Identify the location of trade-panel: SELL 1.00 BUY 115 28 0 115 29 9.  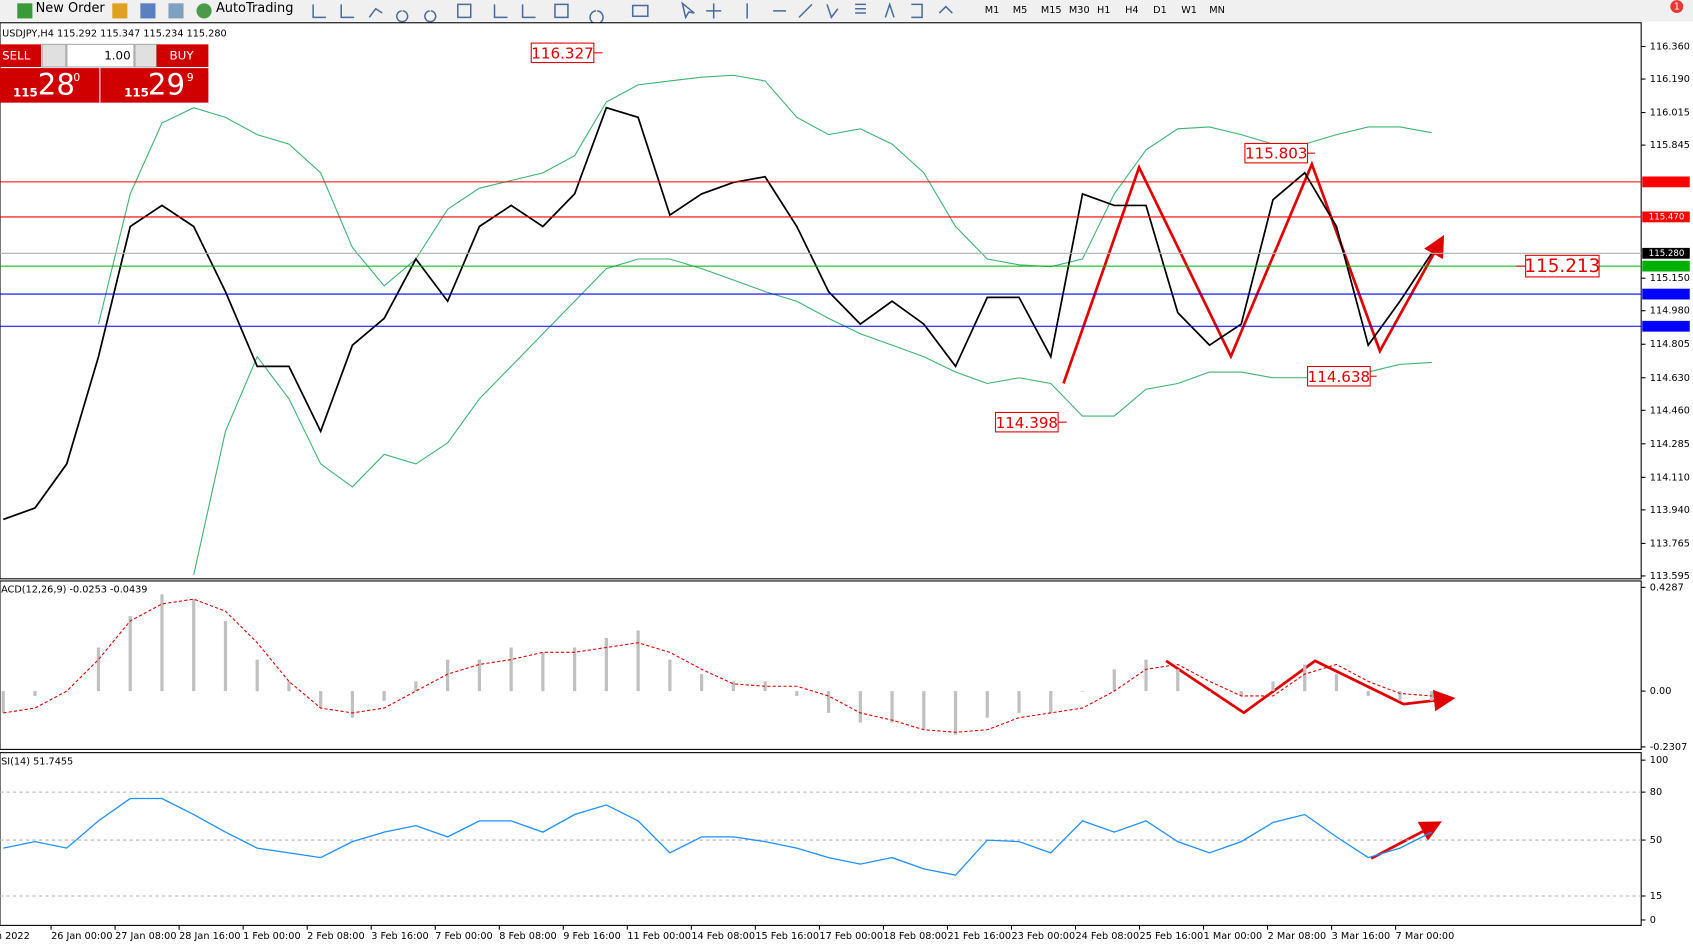
(104, 73).